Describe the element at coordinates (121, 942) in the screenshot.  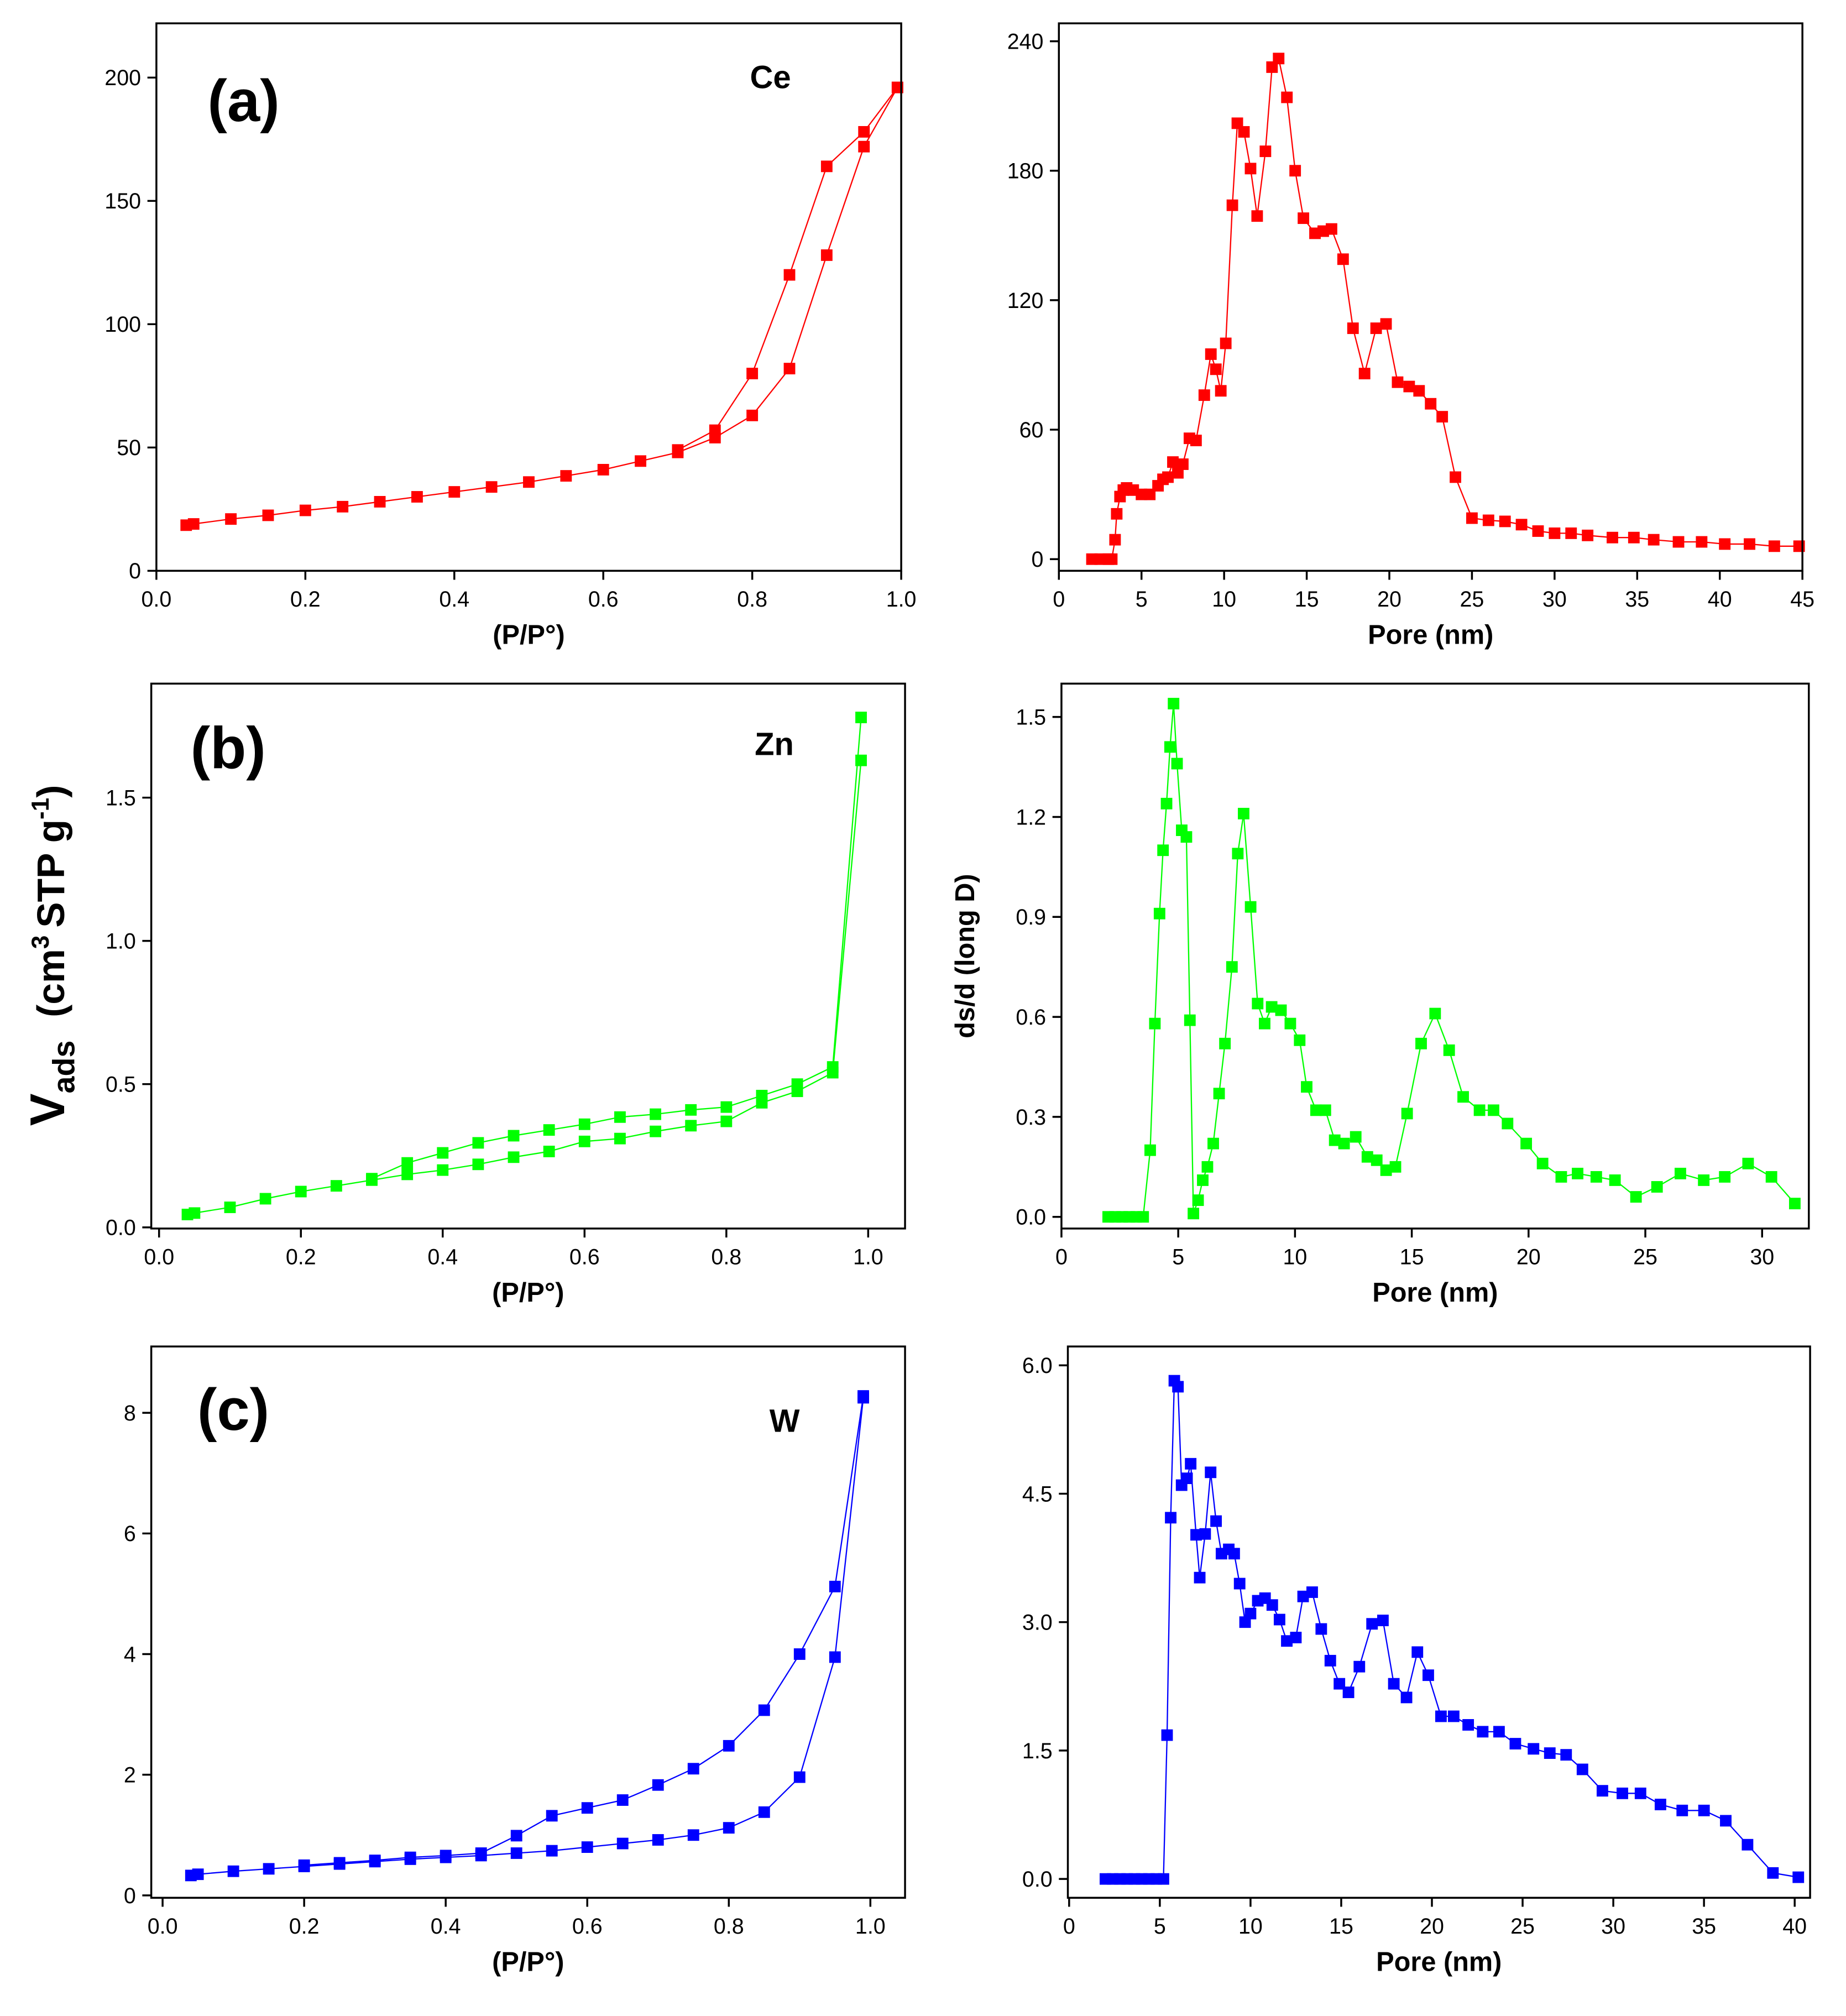
I see `y-tick-label: 1.0` at that location.